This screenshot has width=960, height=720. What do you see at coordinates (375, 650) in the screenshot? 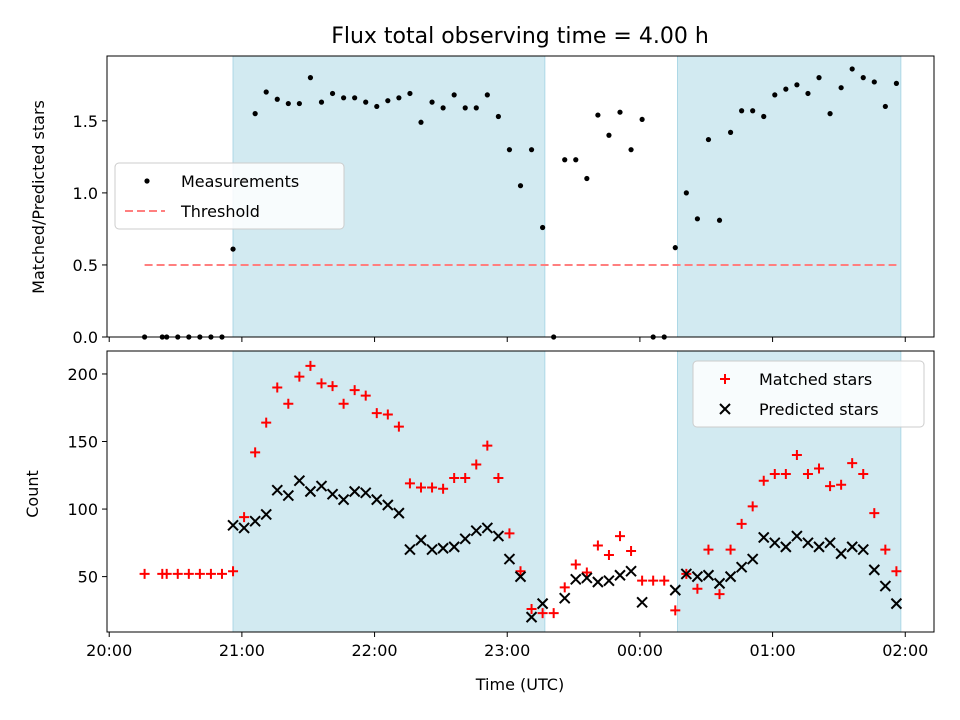
I see `bottom-x-tick-label-3: 22:00` at bounding box center [375, 650].